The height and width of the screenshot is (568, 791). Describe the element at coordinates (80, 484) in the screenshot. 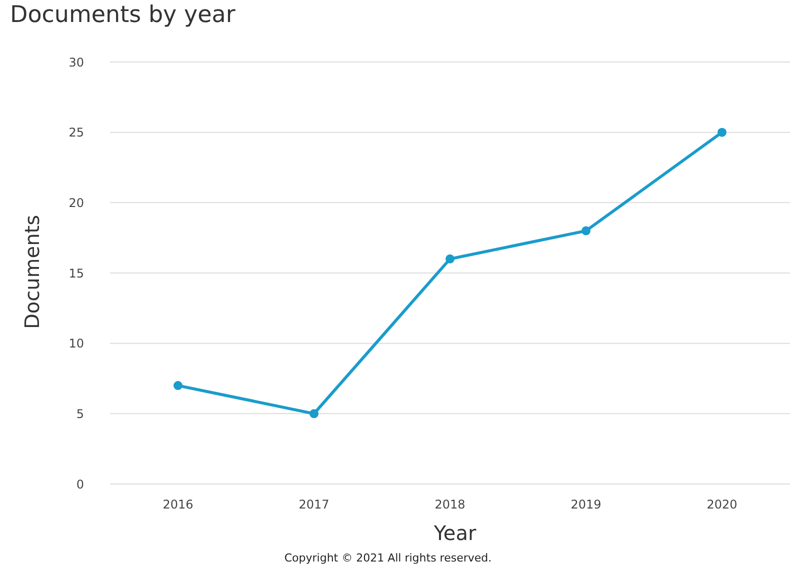

I see `y-tick-label: 0` at that location.